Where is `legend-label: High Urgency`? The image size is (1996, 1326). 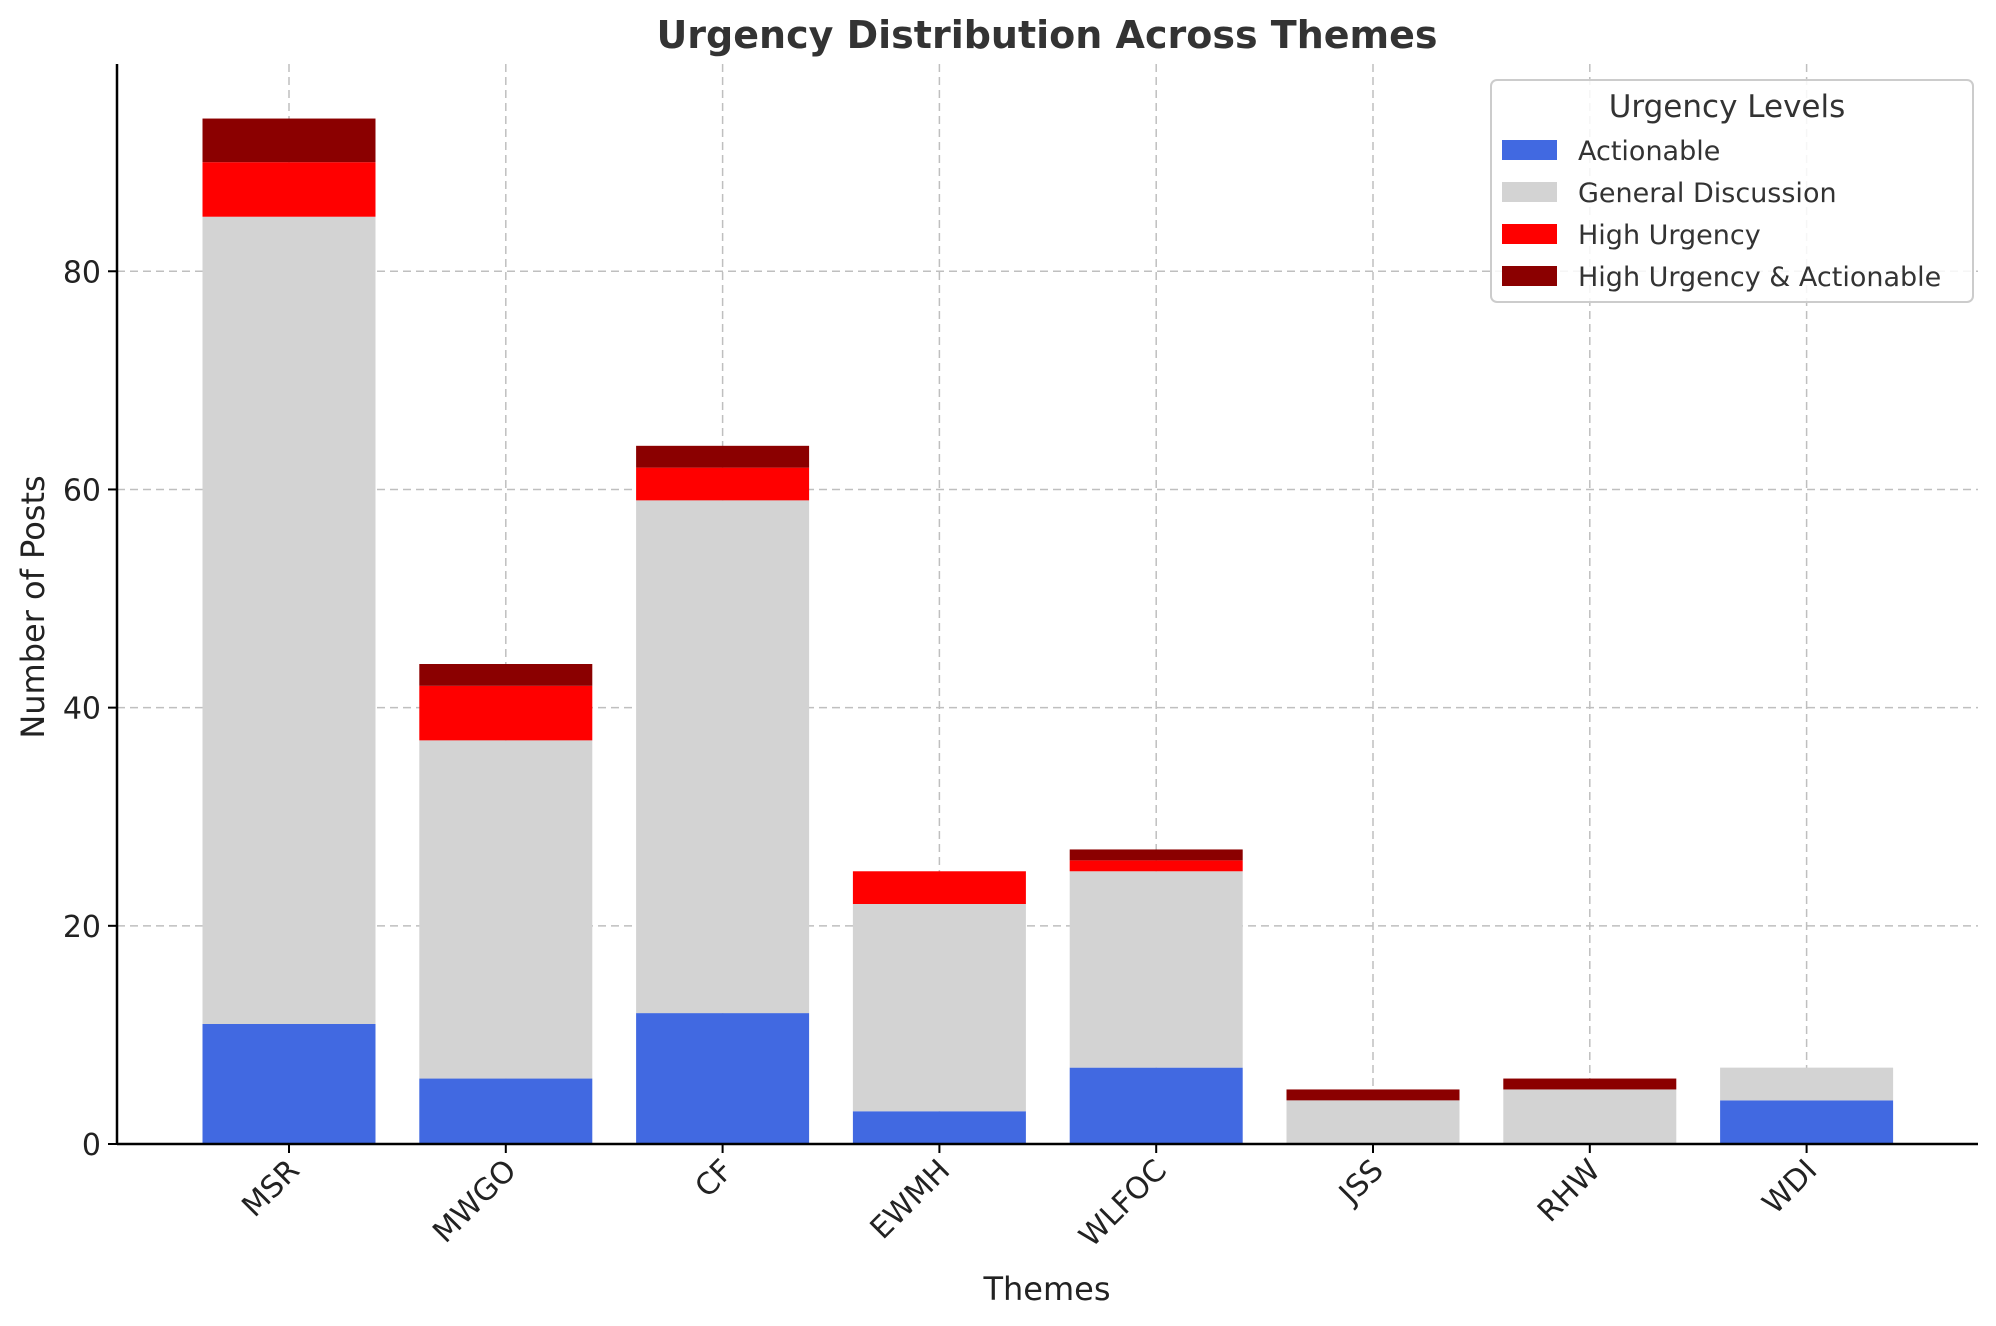 legend-label: High Urgency is located at coordinates (1669, 235).